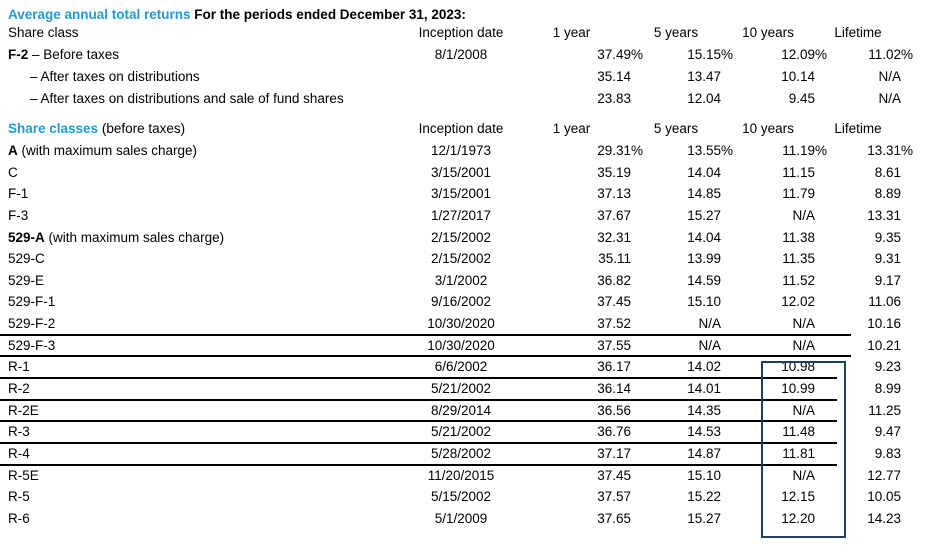 This screenshot has height=548, width=930. I want to click on page-title-rest: For the periods ended December 31, 2023:, so click(328, 14).